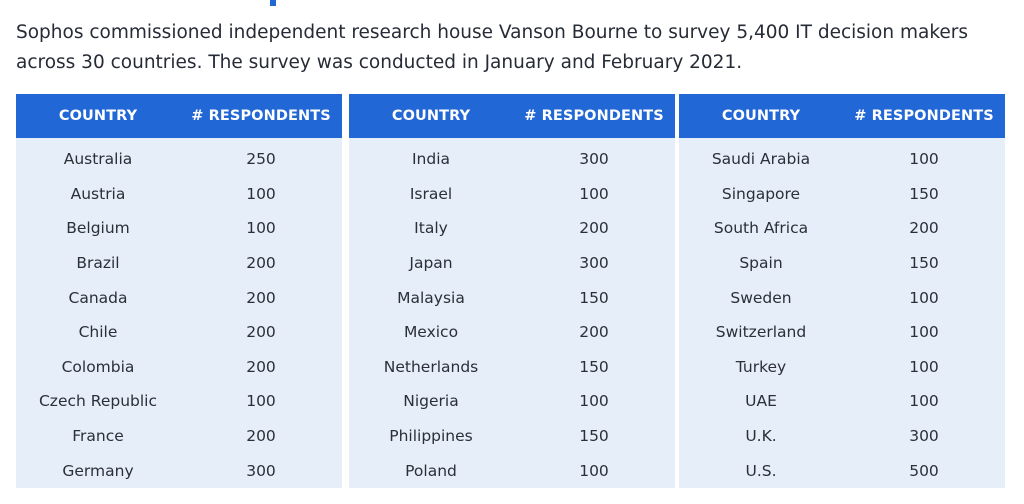 This screenshot has height=504, width=1024. What do you see at coordinates (98, 159) in the screenshot?
I see `country-cell: Australia` at bounding box center [98, 159].